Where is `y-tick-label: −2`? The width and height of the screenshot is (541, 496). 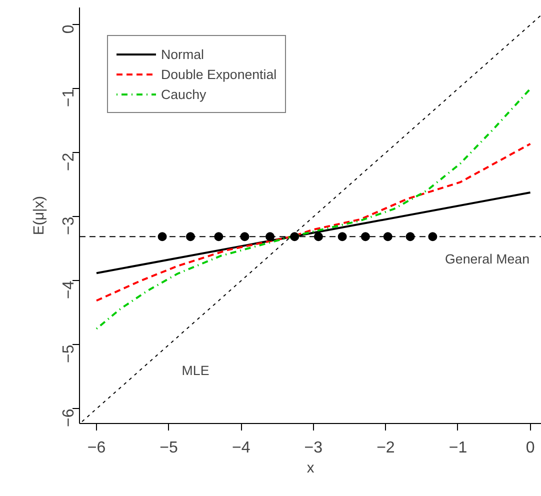
y-tick-label: −2 is located at coordinates (69, 162).